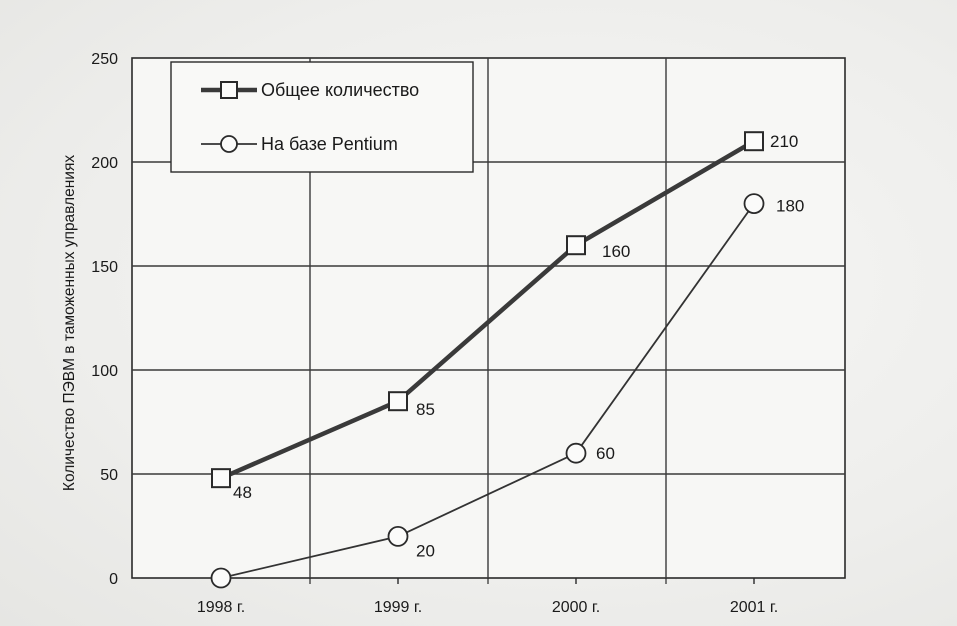 The image size is (957, 626). Describe the element at coordinates (616, 251) in the screenshot. I see `data-label: 160` at that location.